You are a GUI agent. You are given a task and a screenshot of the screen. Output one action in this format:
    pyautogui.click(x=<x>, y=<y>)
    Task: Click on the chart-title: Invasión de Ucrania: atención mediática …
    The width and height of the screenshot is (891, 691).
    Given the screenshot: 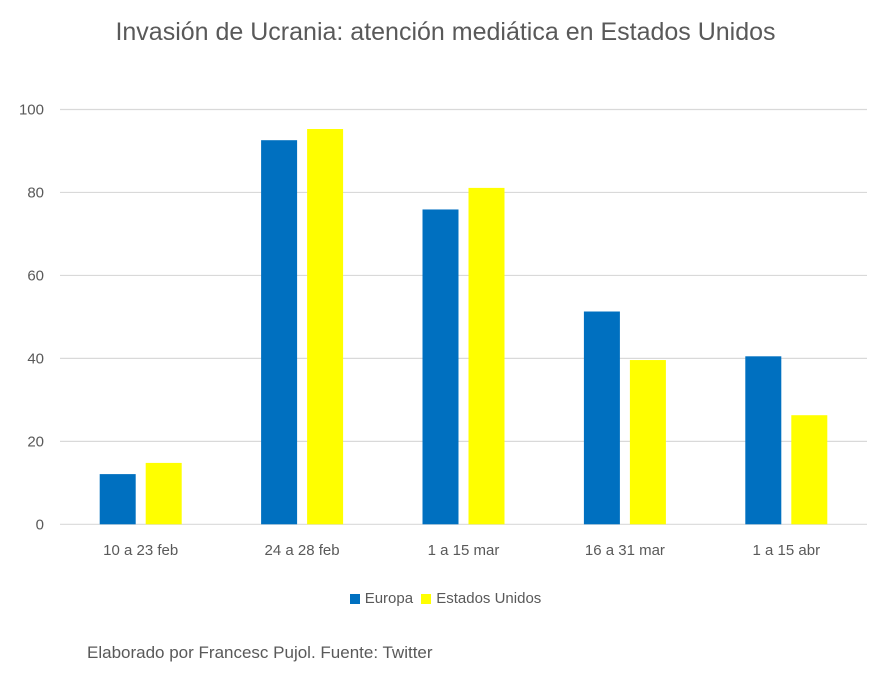 What is the action you would take?
    pyautogui.click(x=445, y=32)
    